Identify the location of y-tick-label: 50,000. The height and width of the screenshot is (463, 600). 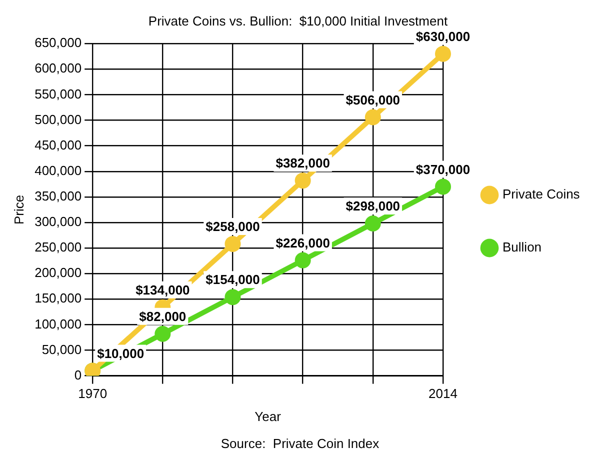
(62, 349).